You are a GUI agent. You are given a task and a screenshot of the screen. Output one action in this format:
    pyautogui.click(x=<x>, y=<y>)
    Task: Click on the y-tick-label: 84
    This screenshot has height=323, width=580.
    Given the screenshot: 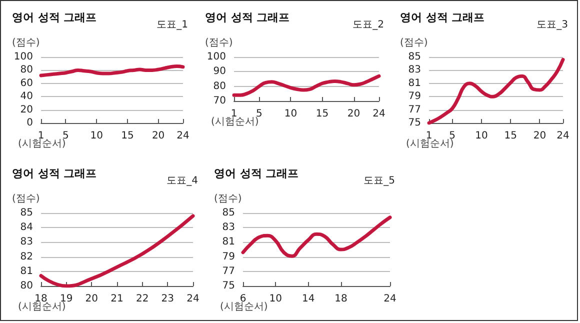 What is the action you would take?
    pyautogui.click(x=26, y=228)
    